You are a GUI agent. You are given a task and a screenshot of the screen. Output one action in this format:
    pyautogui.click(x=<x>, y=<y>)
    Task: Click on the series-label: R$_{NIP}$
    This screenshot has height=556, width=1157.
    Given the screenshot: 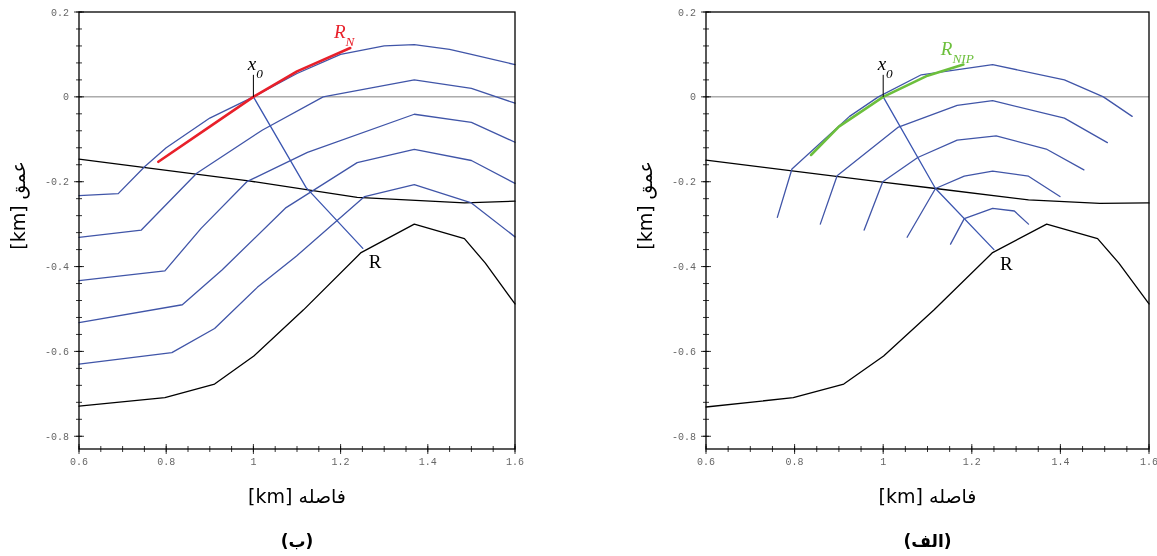 What is the action you would take?
    pyautogui.click(x=956, y=51)
    